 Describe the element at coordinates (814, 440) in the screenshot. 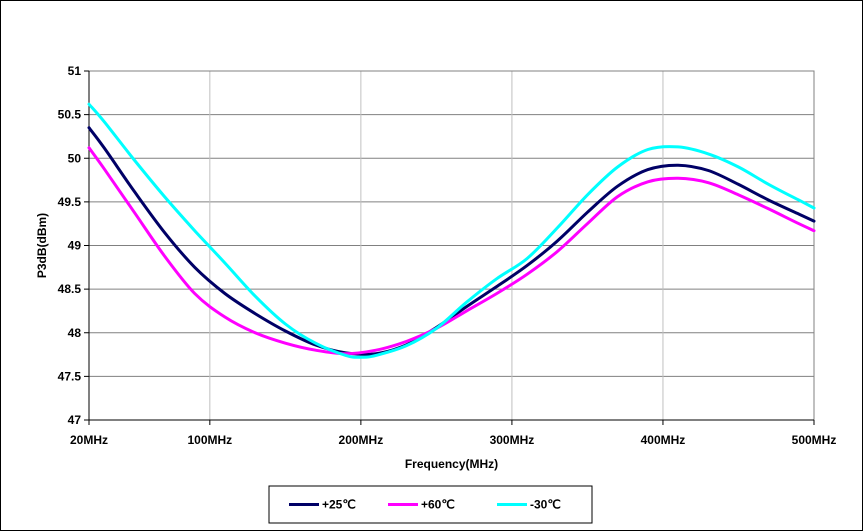

I see `x-tick-label: 500MHz` at that location.